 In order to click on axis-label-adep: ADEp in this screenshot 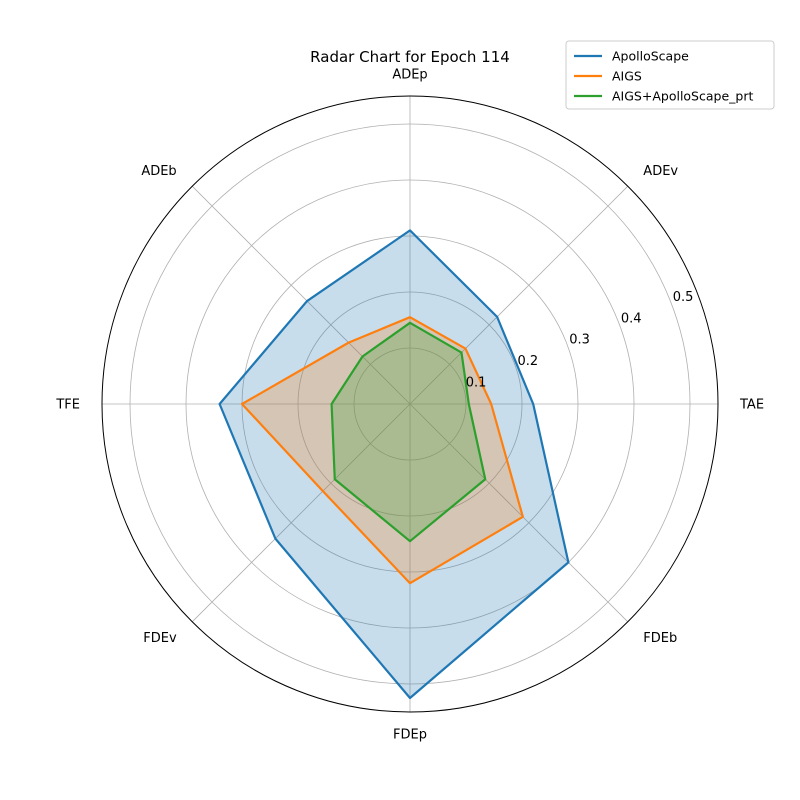, I will do `click(409, 75)`.